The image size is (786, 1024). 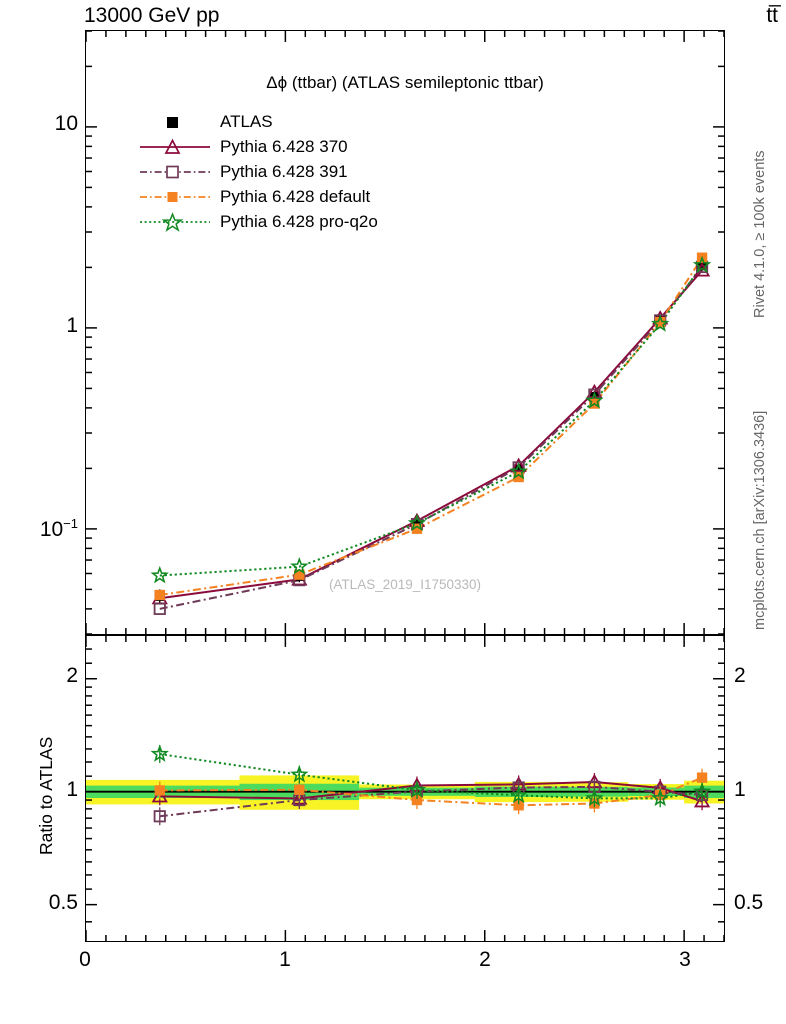 I want to click on process-label: tt̅, so click(x=772, y=15).